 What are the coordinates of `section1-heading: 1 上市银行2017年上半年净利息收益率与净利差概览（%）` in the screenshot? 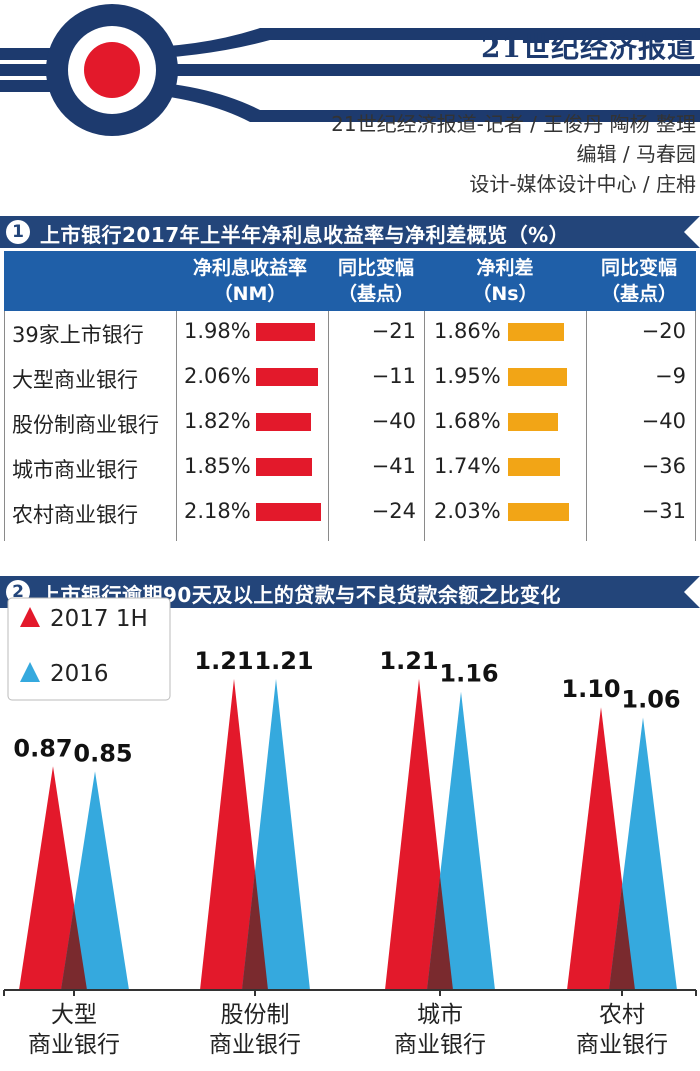 It's located at (350, 232).